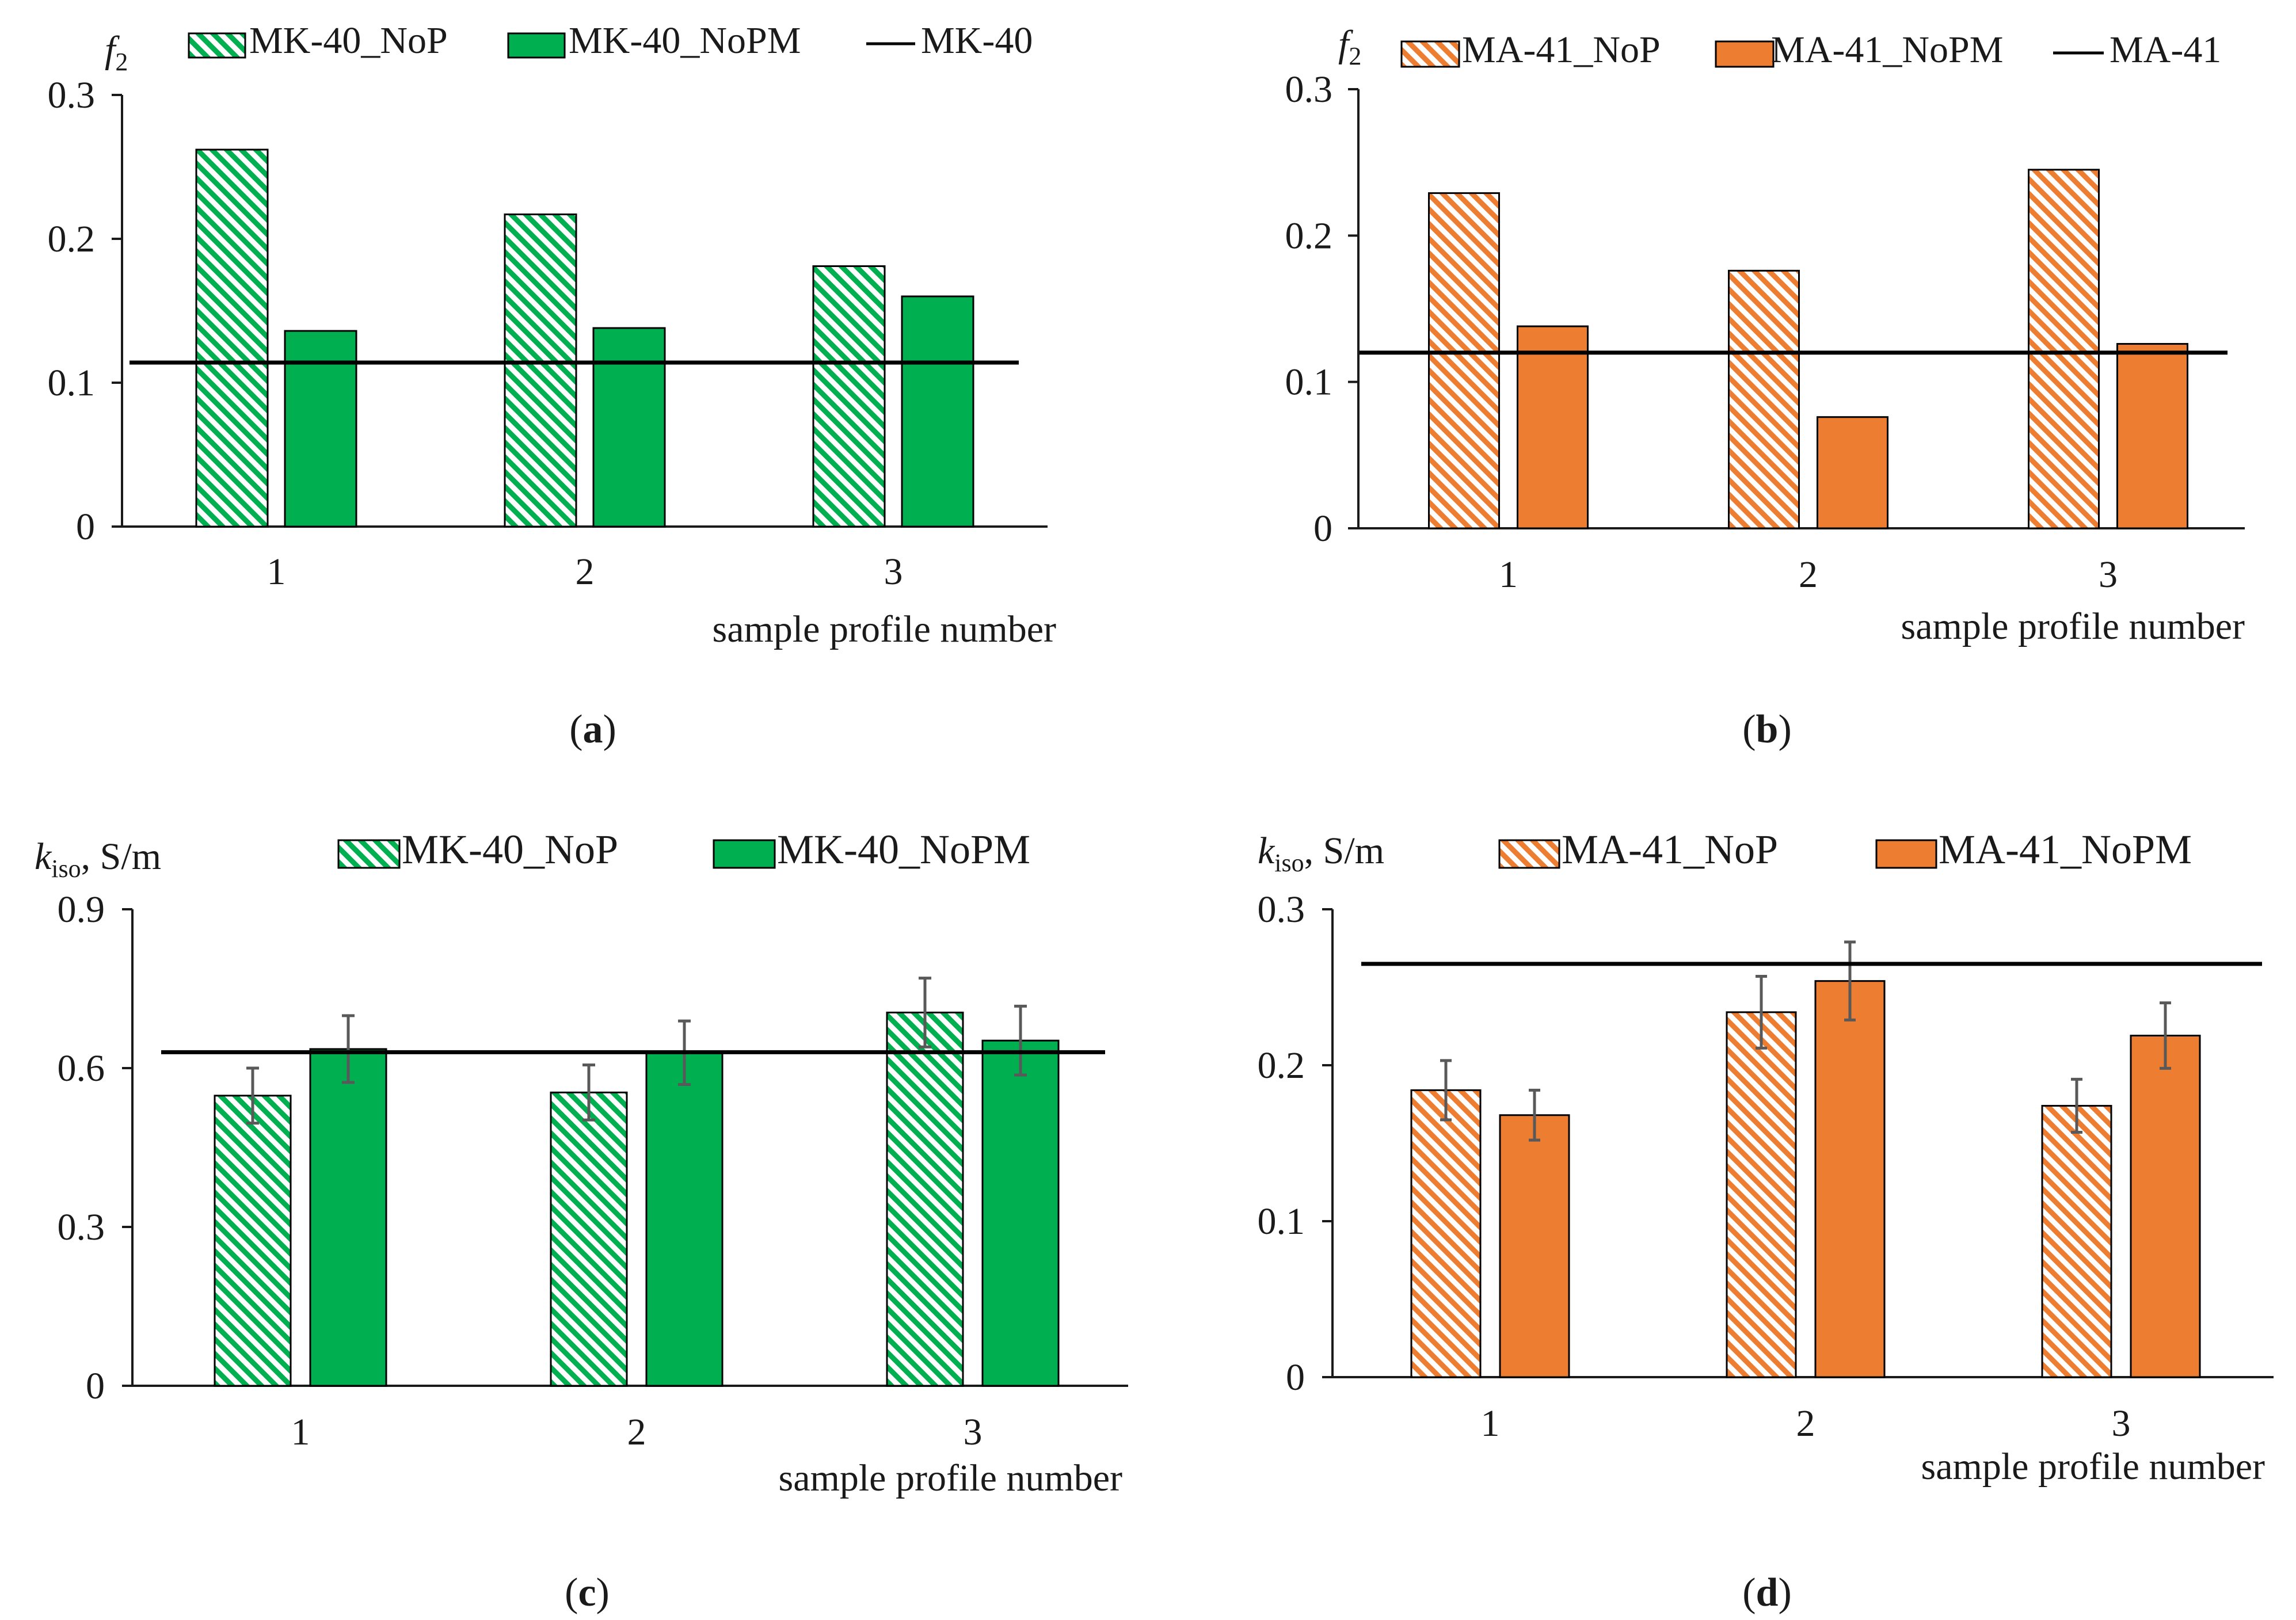 The height and width of the screenshot is (1620, 2296). I want to click on legend-label: MA-41, so click(2165, 50).